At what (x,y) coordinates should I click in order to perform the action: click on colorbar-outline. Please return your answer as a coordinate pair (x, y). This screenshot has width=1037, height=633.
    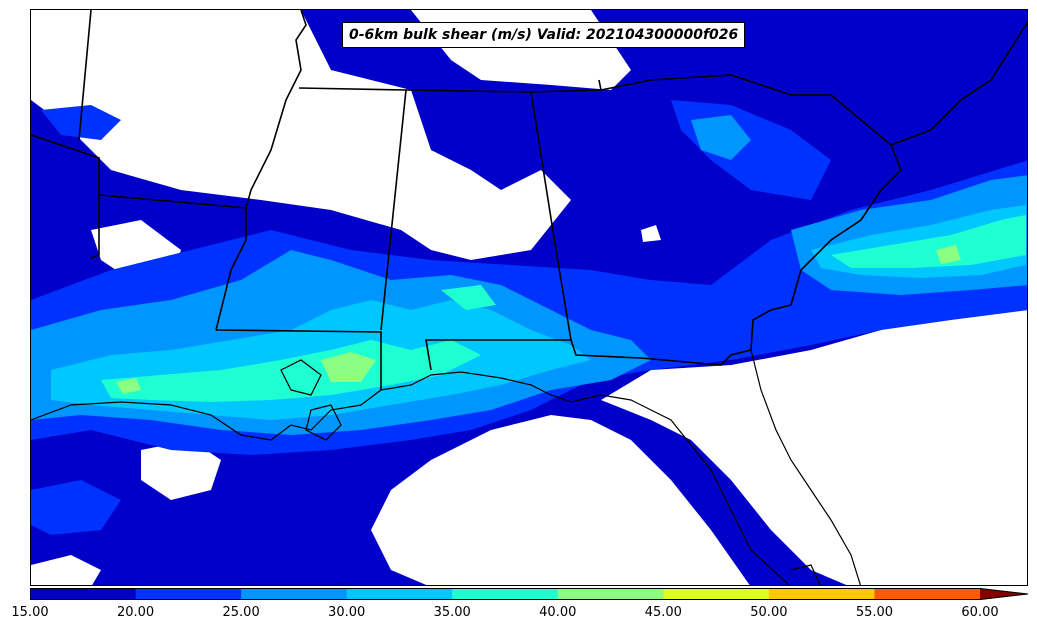
    Looking at the image, I should click on (529, 594).